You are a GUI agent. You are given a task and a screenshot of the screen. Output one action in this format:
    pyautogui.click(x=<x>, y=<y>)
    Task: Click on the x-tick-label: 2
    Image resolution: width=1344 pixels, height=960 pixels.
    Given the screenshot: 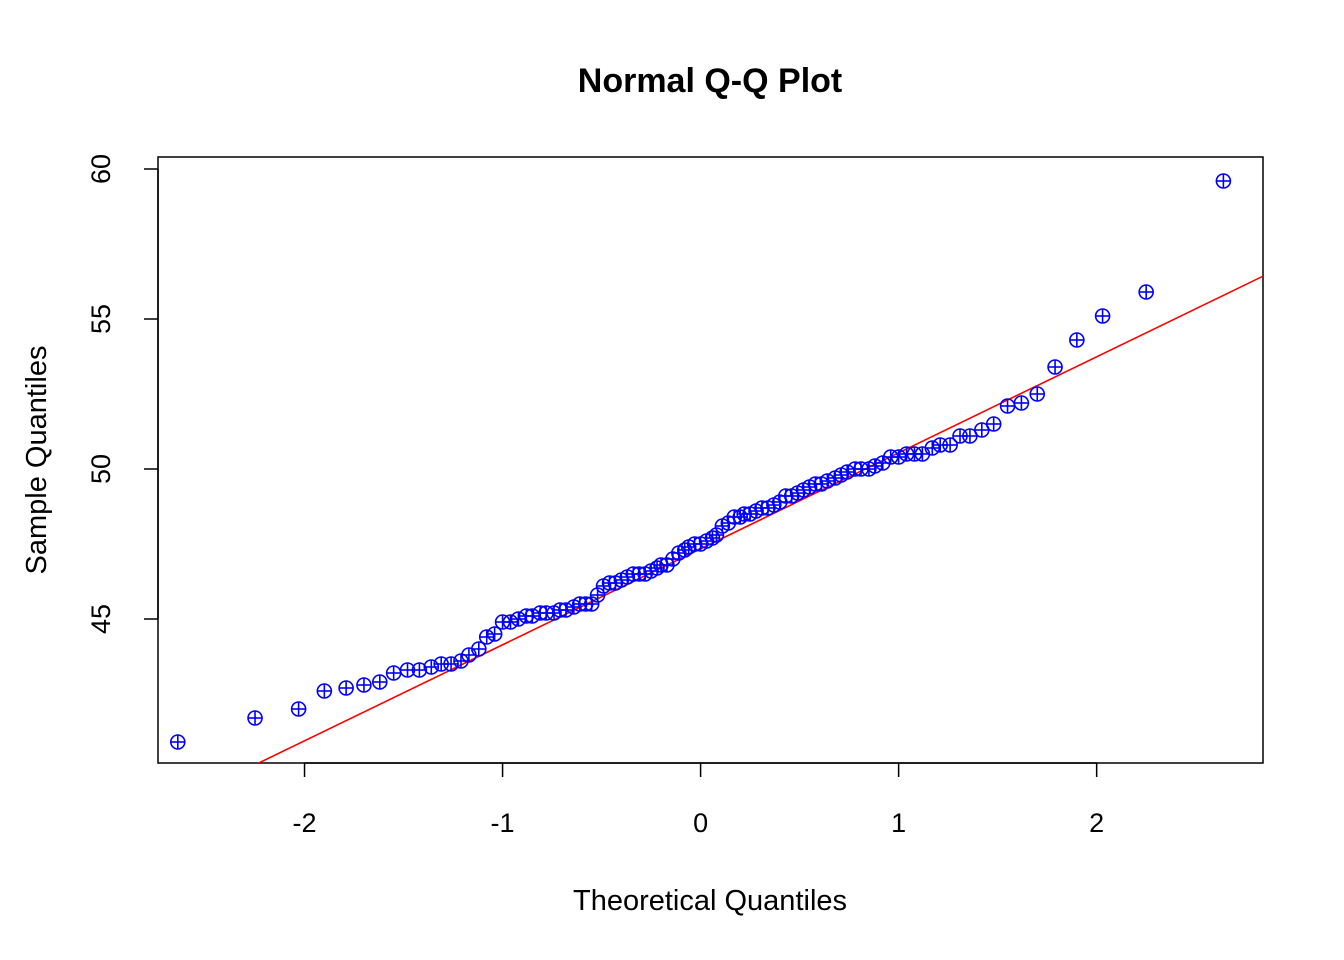 What is the action you would take?
    pyautogui.click(x=1096, y=823)
    